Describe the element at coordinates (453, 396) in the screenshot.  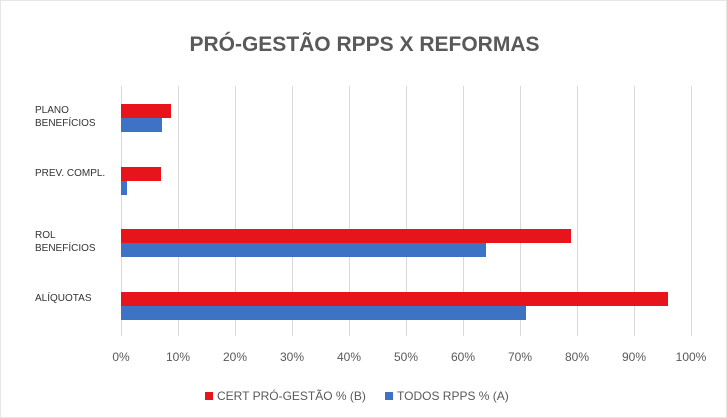
I see `legend-label: TODOS RPPS % (A)` at that location.